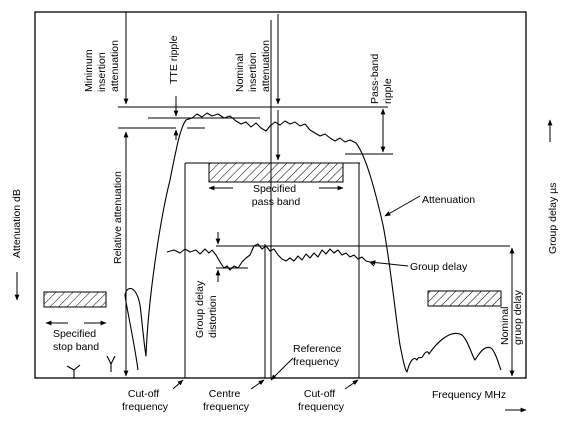 The image size is (570, 422). I want to click on specified-stop-band-label: Specified stop band, so click(76, 340).